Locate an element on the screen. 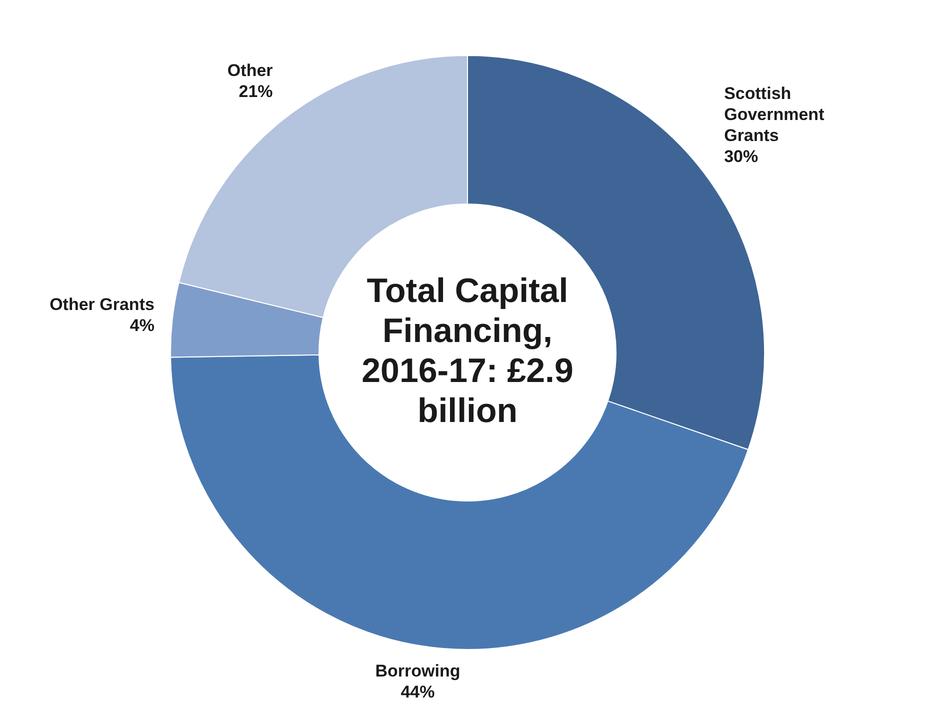 The image size is (935, 710). slice-label: Other Grants is located at coordinates (102, 304).